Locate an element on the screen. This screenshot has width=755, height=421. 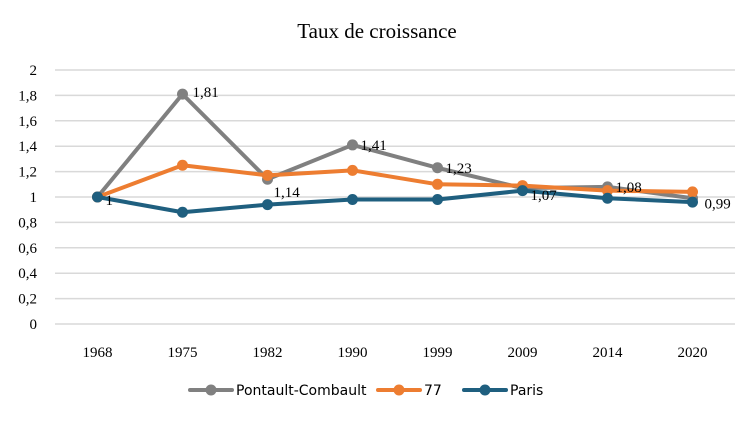
x-tick-label: 2009 is located at coordinates (523, 353).